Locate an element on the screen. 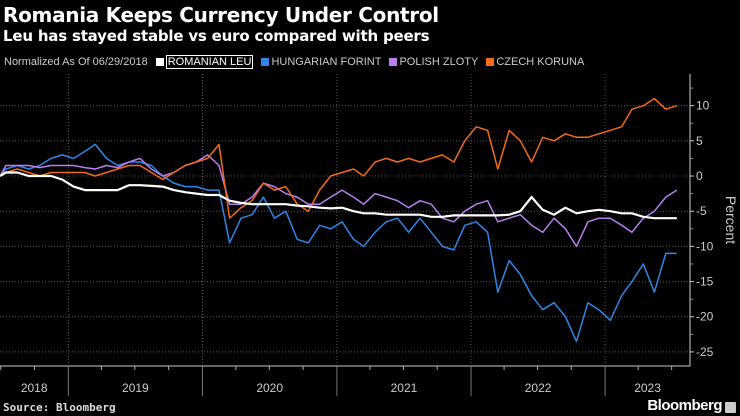  x-tick-label: 2023 is located at coordinates (647, 388).